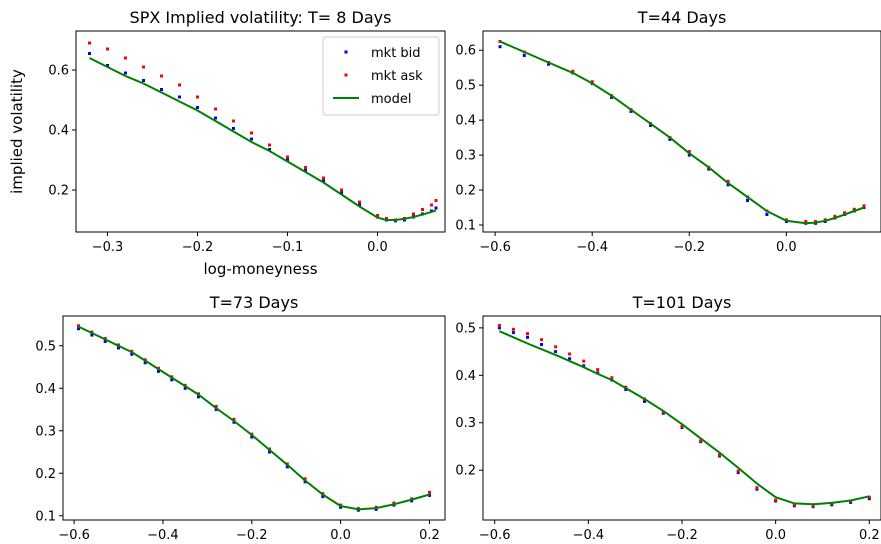 This screenshot has width=881, height=544. I want to click on panel1-y-axis-label: implied volatility, so click(17, 131).